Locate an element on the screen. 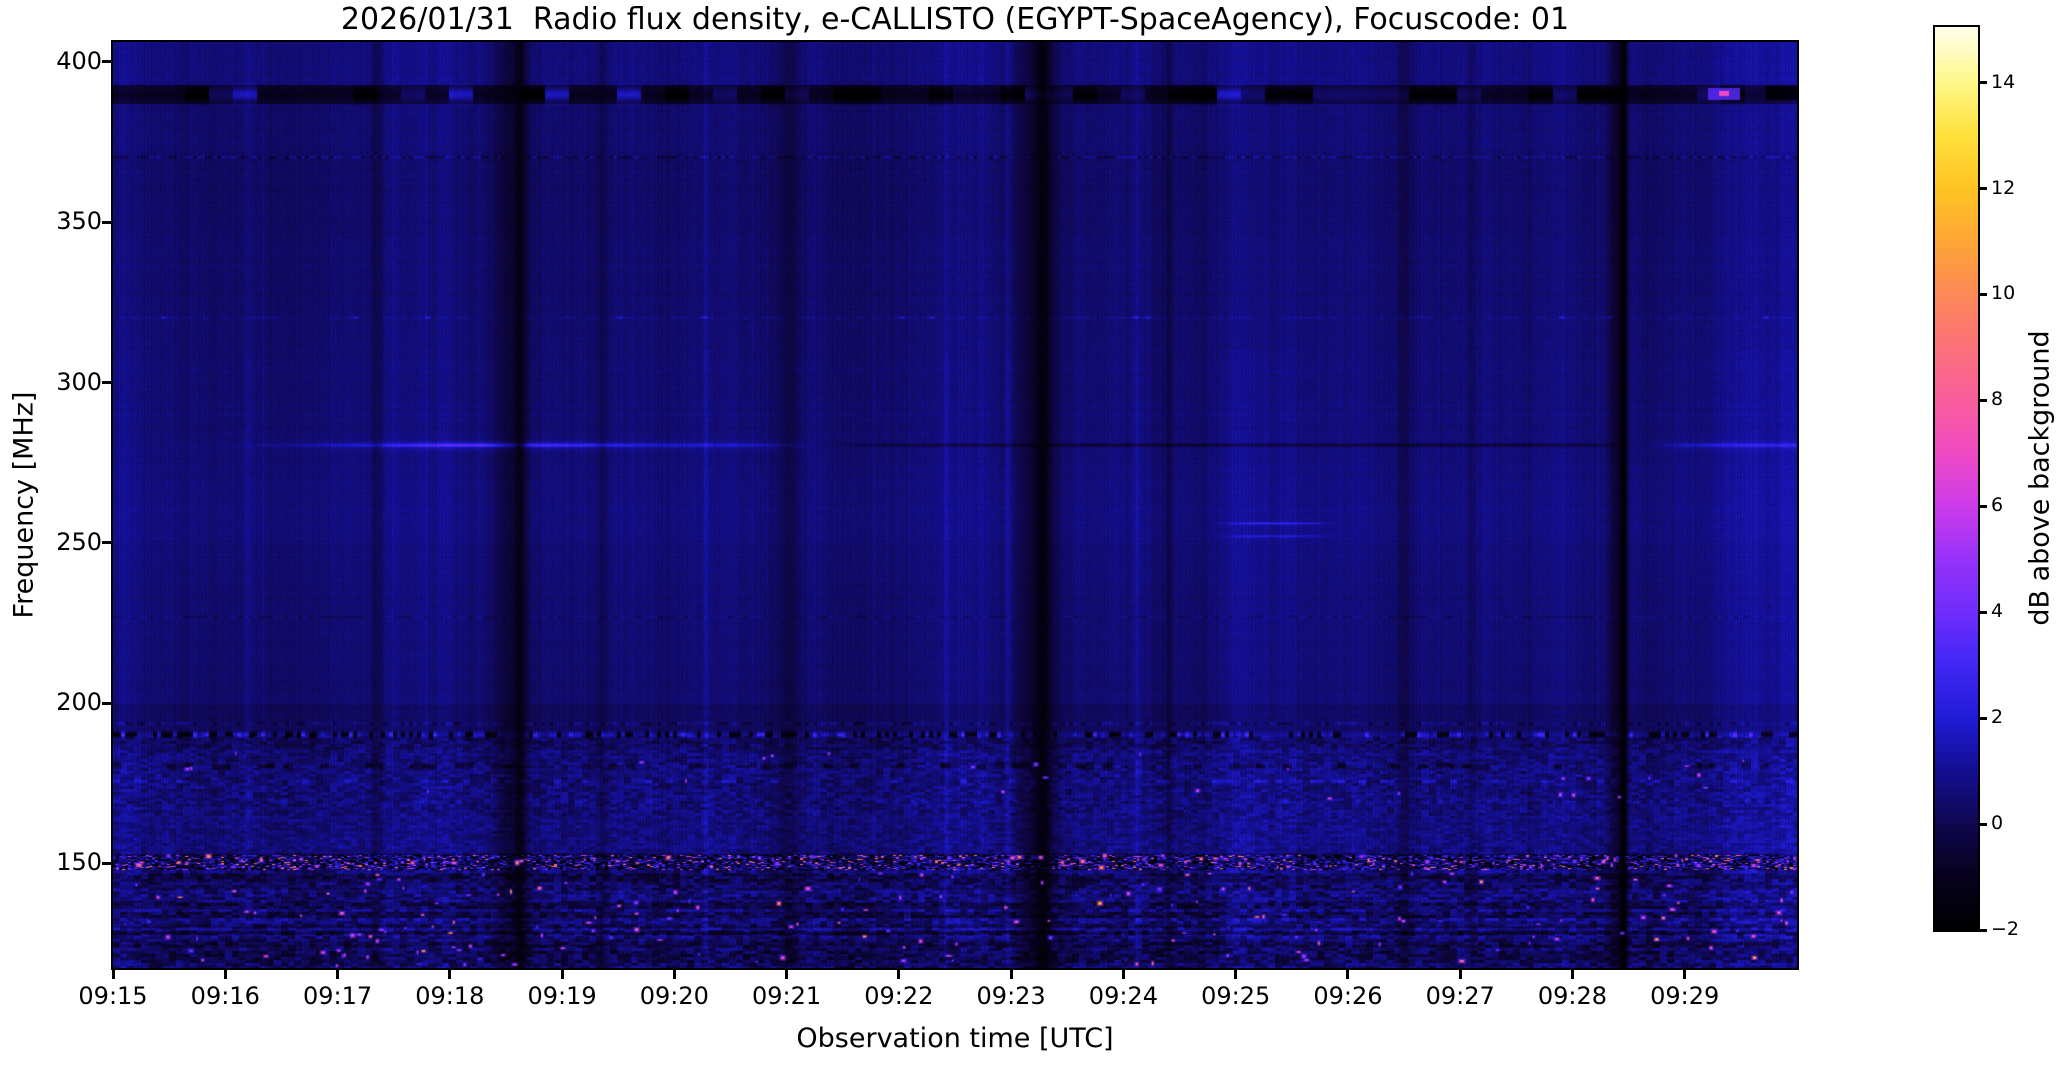 The width and height of the screenshot is (2066, 1067). colorbar-tick-label: 8 is located at coordinates (1997, 399).